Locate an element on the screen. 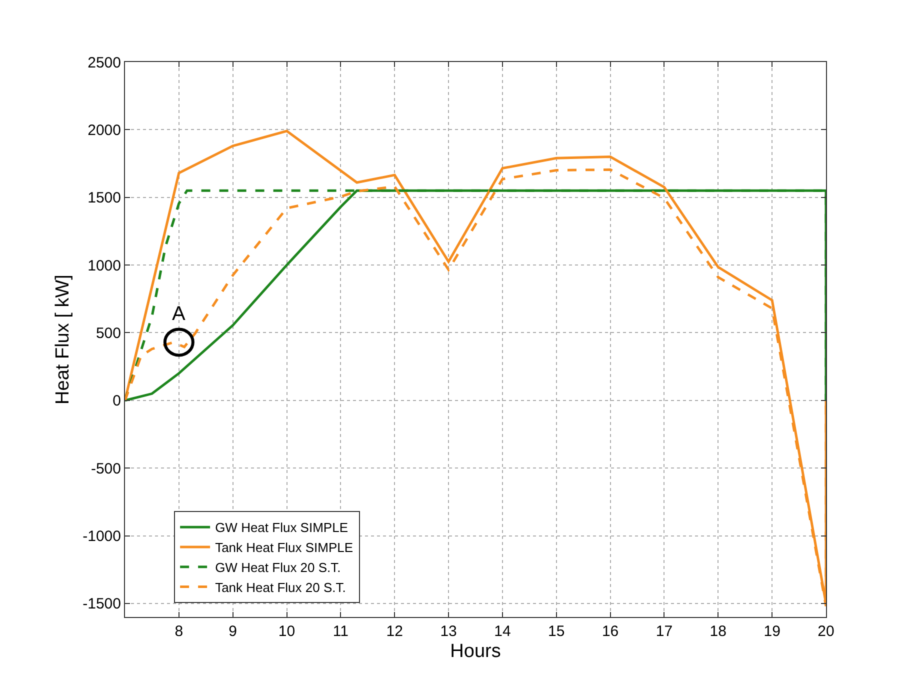 Image resolution: width=904 pixels, height=687 pixels. y-tick-label: 1000 is located at coordinates (104, 265).